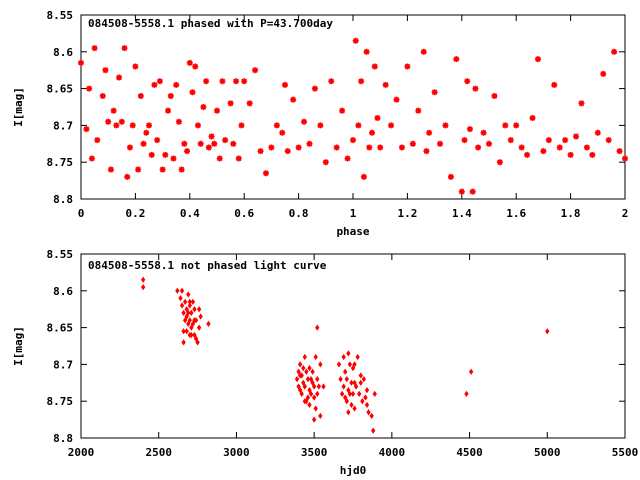  What do you see at coordinates (352, 231) in the screenshot?
I see `x-axis-label: phase` at bounding box center [352, 231].